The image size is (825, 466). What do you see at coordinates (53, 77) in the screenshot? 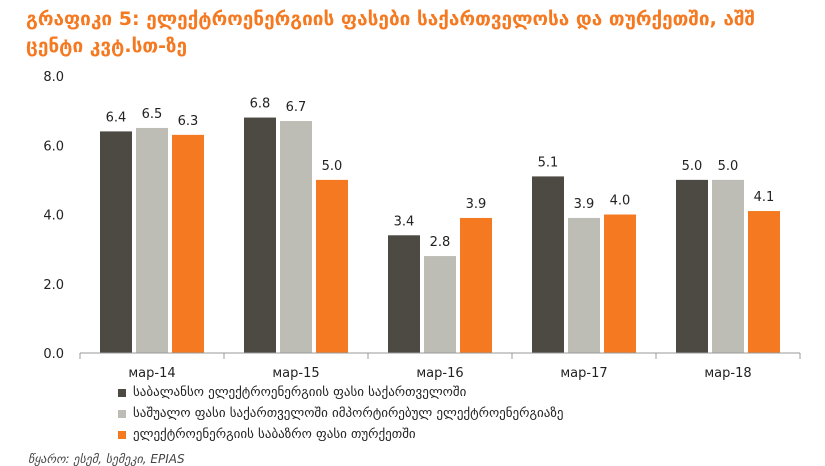
I see `y-tick-label: 8.0` at bounding box center [53, 77].